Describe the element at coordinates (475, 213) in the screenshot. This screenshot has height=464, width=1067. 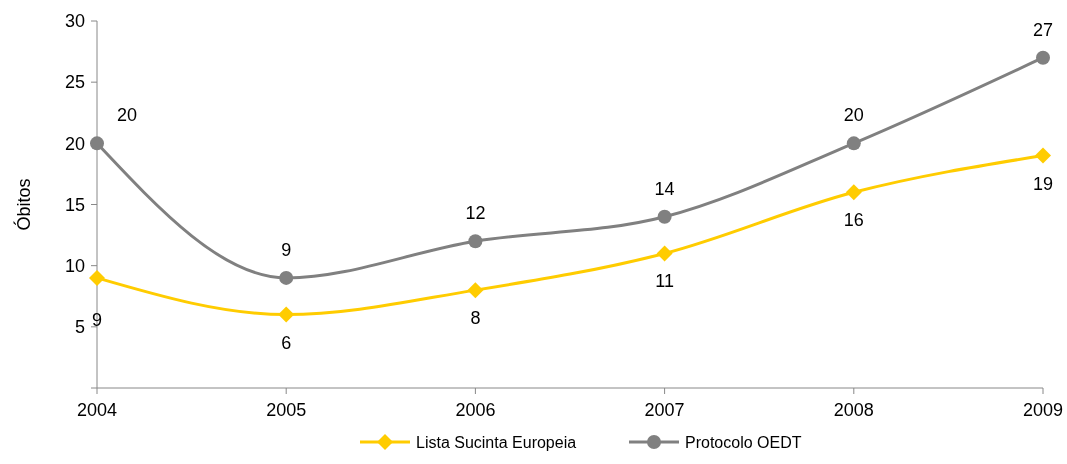
I see `data-label: 12` at that location.